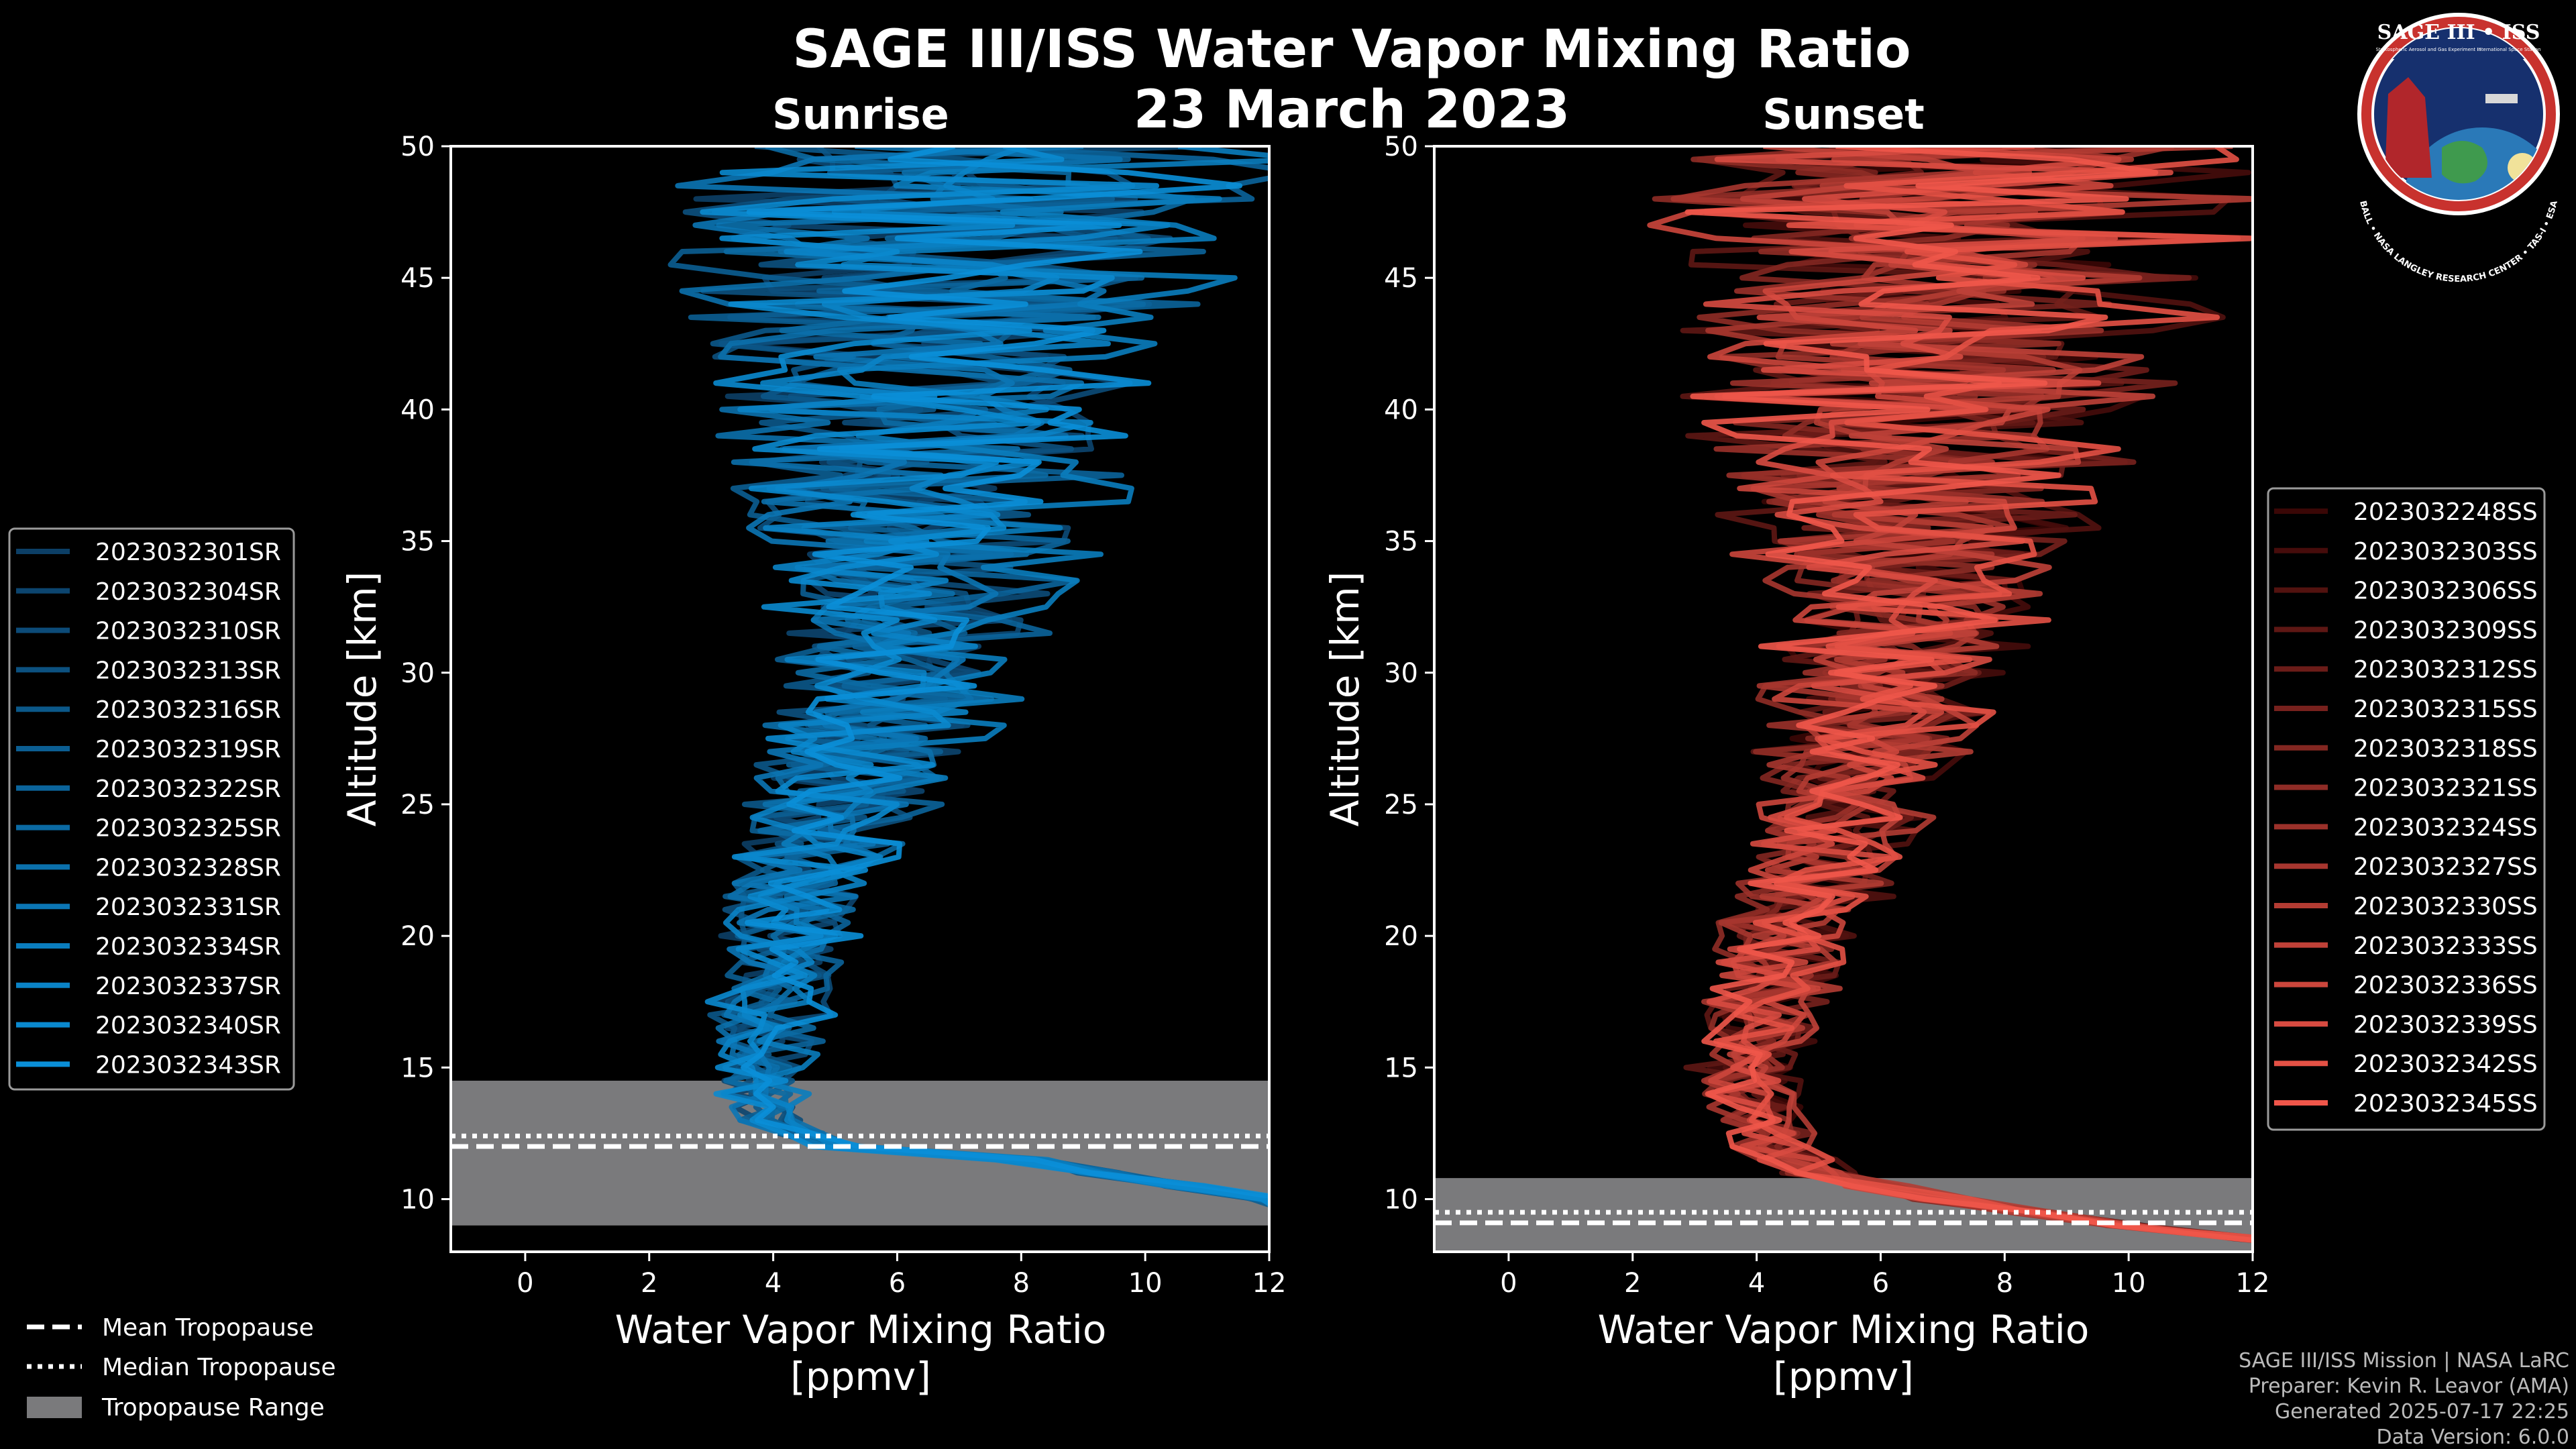 This screenshot has width=2576, height=1449. What do you see at coordinates (208, 1328) in the screenshot?
I see `mean-tropopause-label: Mean Tropopause` at bounding box center [208, 1328].